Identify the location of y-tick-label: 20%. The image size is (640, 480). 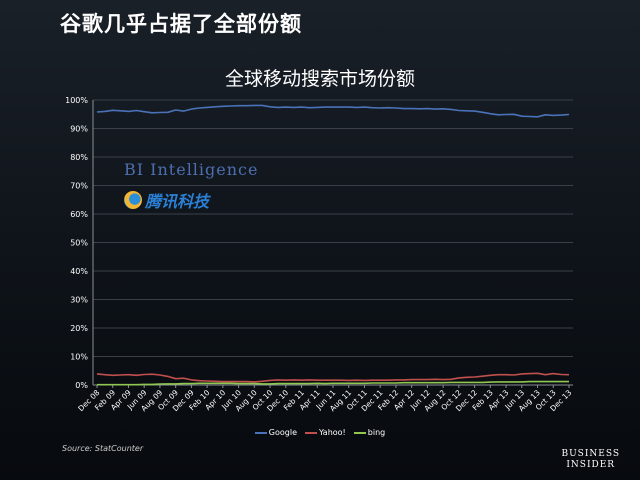
(79, 328).